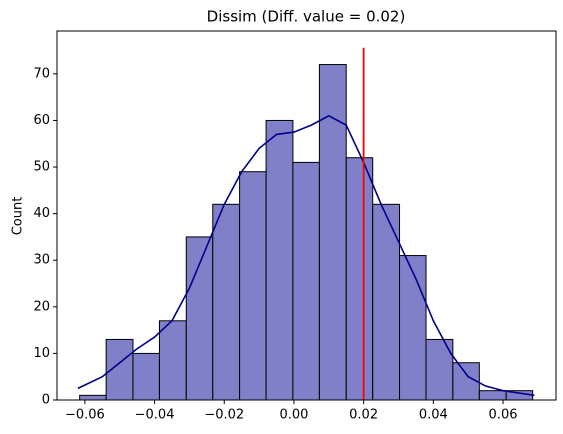 The image size is (563, 434). Describe the element at coordinates (85, 415) in the screenshot. I see `x-tick-label: −0.06` at that location.